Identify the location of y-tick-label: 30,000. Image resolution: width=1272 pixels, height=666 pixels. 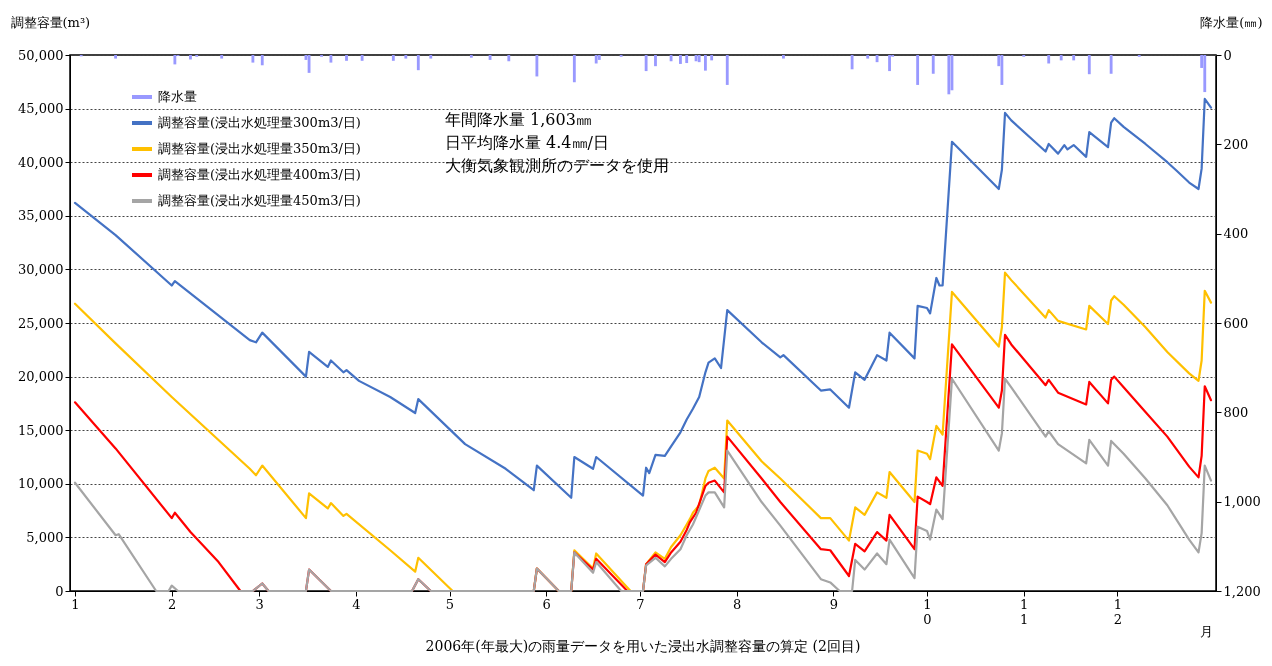
(41, 269).